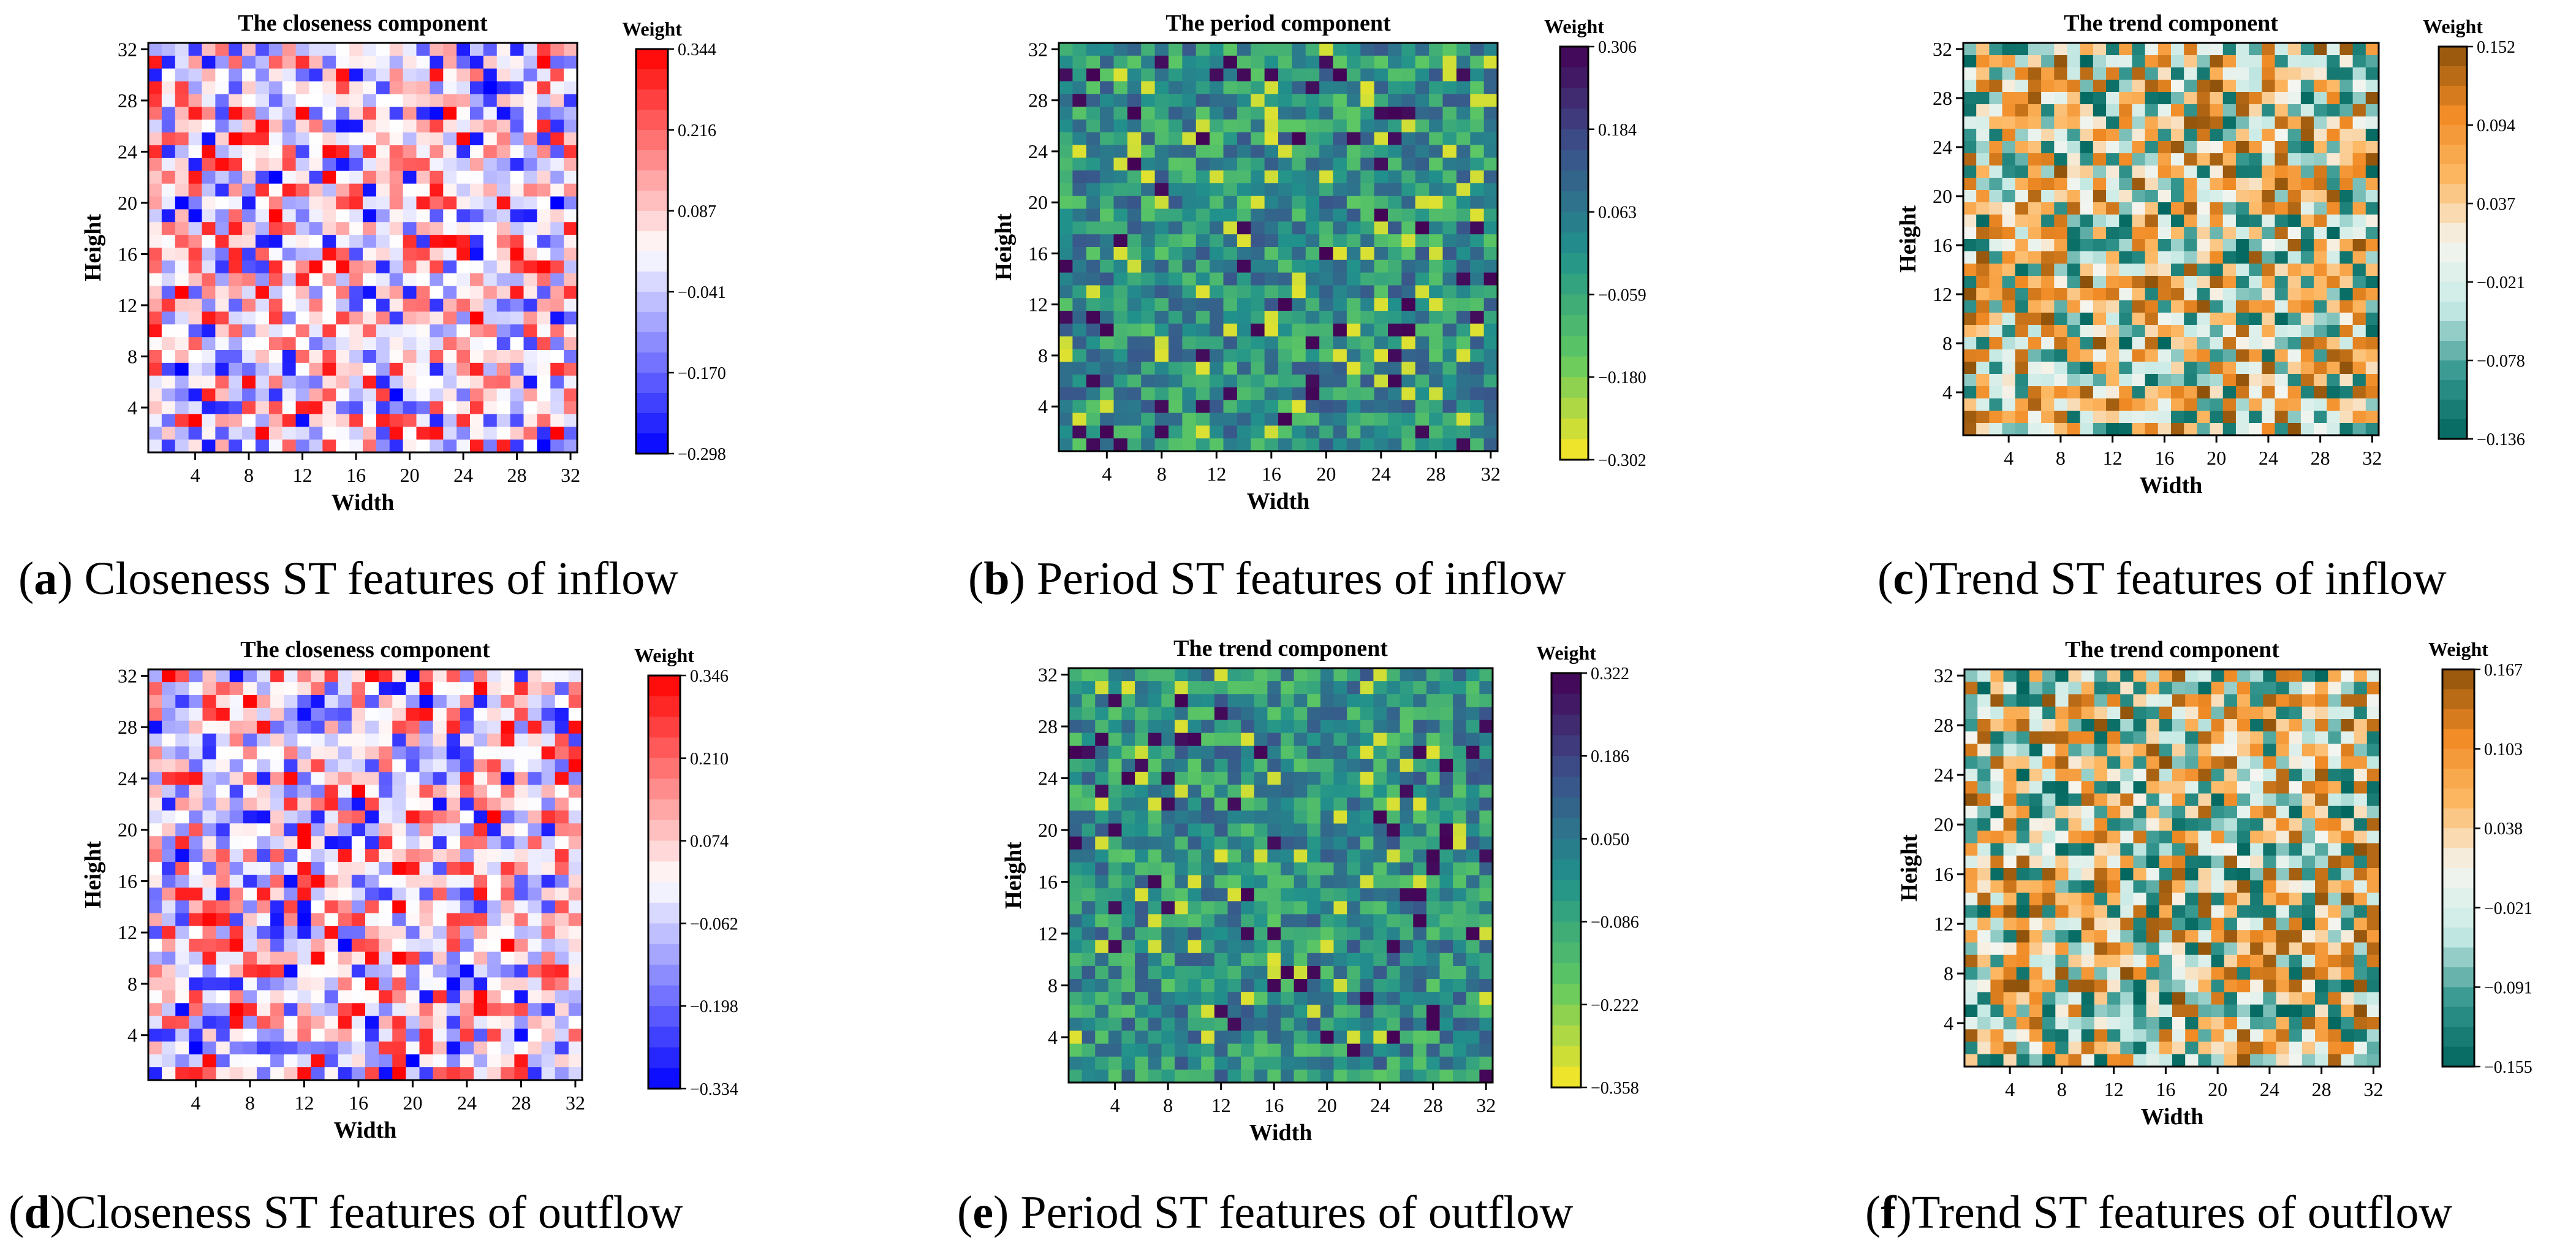  I want to click on x-tick-label: 16, so click(1271, 474).